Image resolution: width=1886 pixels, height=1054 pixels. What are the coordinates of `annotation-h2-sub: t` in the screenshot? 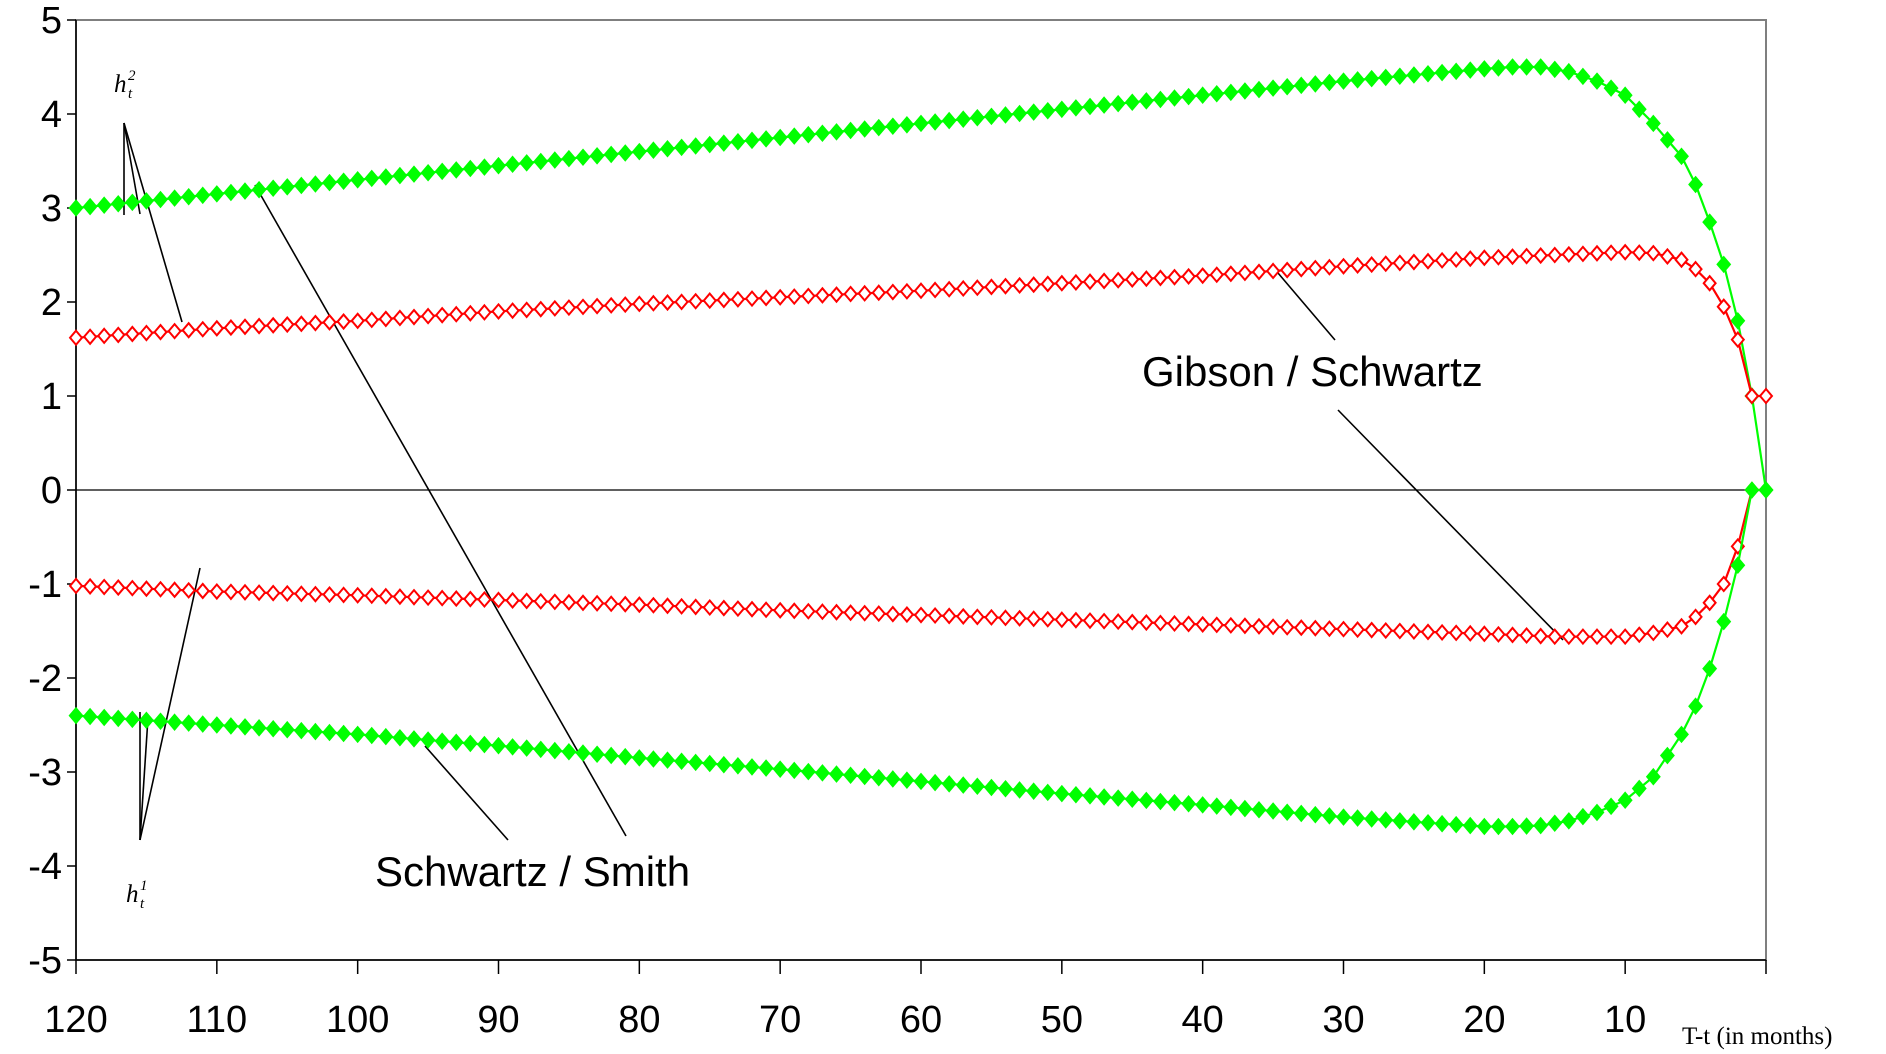 It's located at (130, 94).